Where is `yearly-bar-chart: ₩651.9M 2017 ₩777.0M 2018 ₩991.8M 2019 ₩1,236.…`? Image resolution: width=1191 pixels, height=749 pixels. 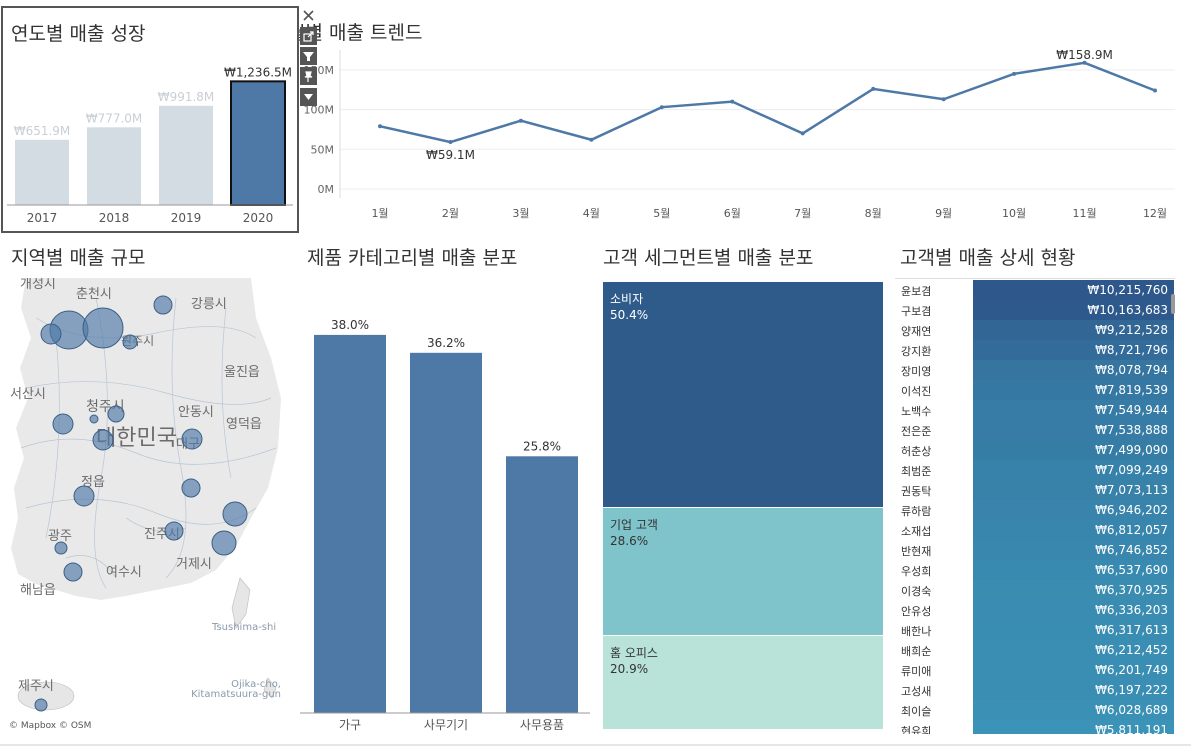 yearly-bar-chart: ₩651.9M 2017 ₩777.0M 2018 ₩991.8M 2019 ₩1,236.… is located at coordinates (150, 143).